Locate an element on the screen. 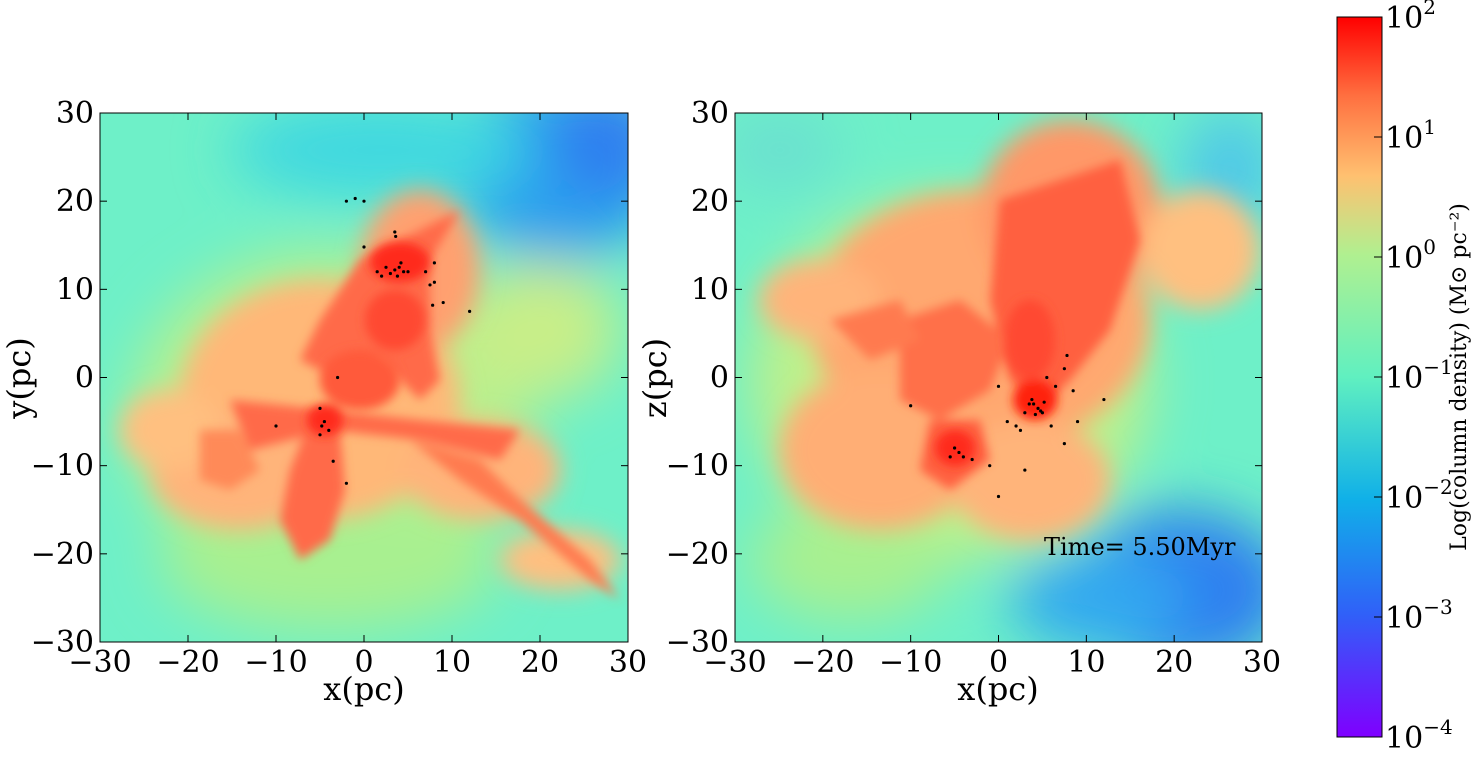  colorbar-ticks: 10² 10¹ 10⁰ 10⁻¹ 10⁻² 10⁻³ 10⁻⁴ is located at coordinates (1413, 378).